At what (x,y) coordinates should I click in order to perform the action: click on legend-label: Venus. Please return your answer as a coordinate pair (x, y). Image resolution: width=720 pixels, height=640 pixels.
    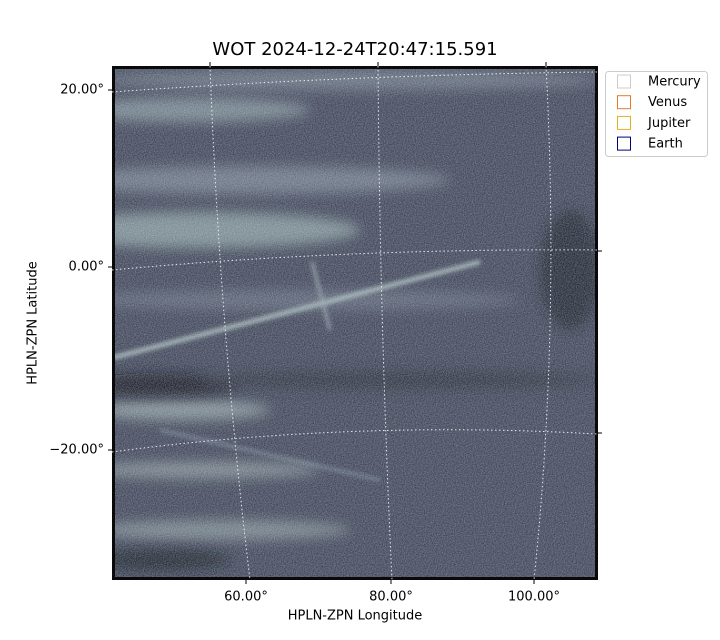
    Looking at the image, I should click on (667, 102).